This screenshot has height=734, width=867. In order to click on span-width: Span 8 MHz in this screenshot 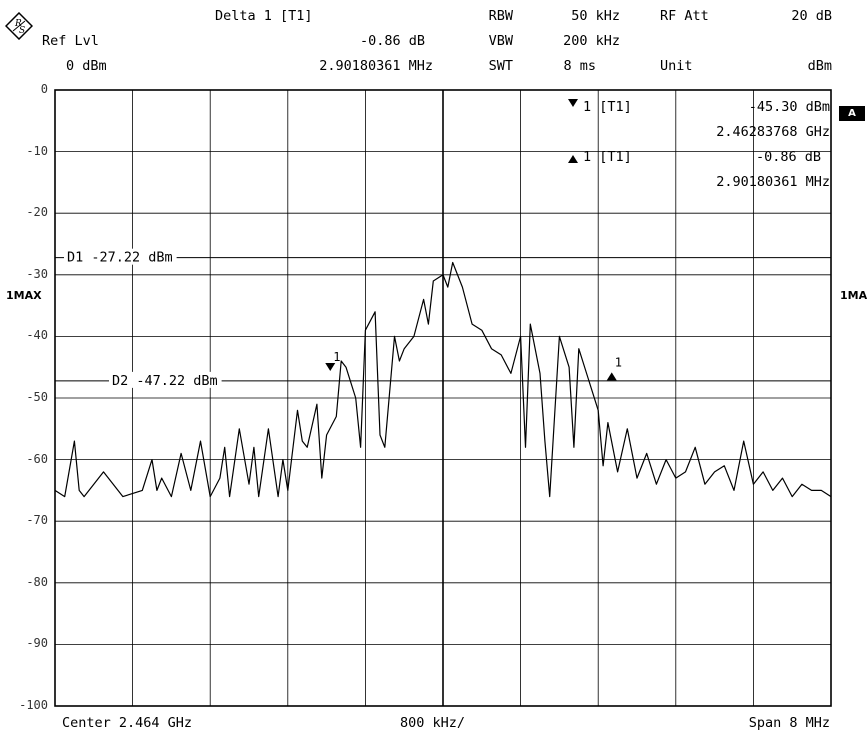, I will do `click(789, 723)`.